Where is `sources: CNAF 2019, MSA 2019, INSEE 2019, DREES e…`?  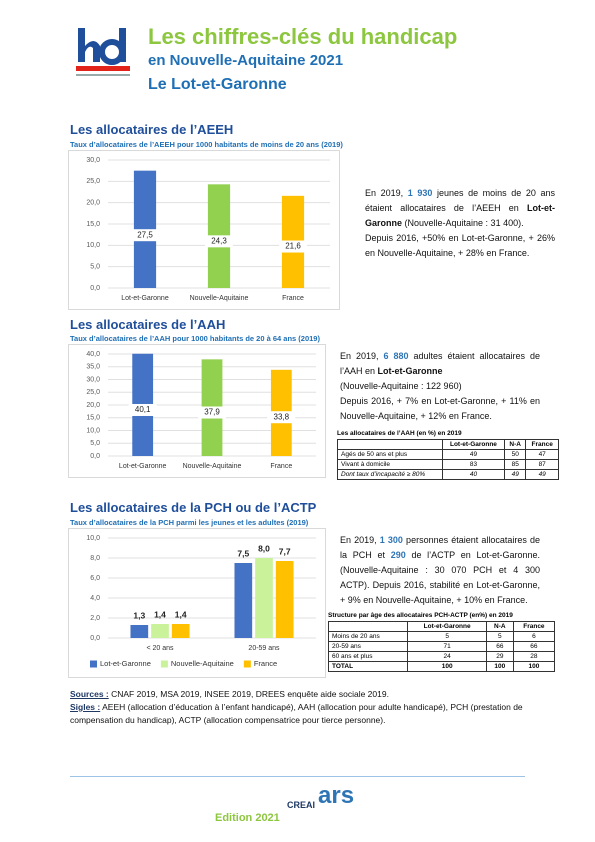 sources: CNAF 2019, MSA 2019, INSEE 2019, DREES e… is located at coordinates (248, 694).